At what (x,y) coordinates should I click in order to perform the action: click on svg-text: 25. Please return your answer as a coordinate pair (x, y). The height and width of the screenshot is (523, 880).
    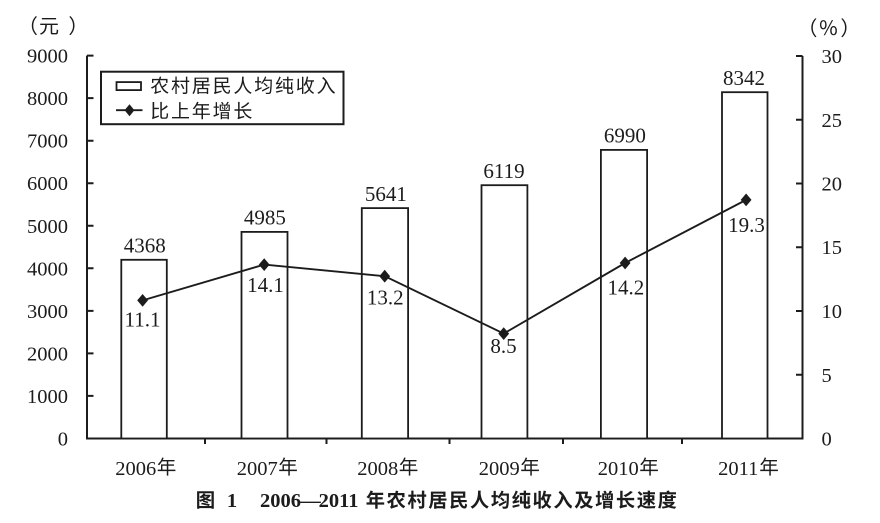
    Looking at the image, I should click on (832, 121).